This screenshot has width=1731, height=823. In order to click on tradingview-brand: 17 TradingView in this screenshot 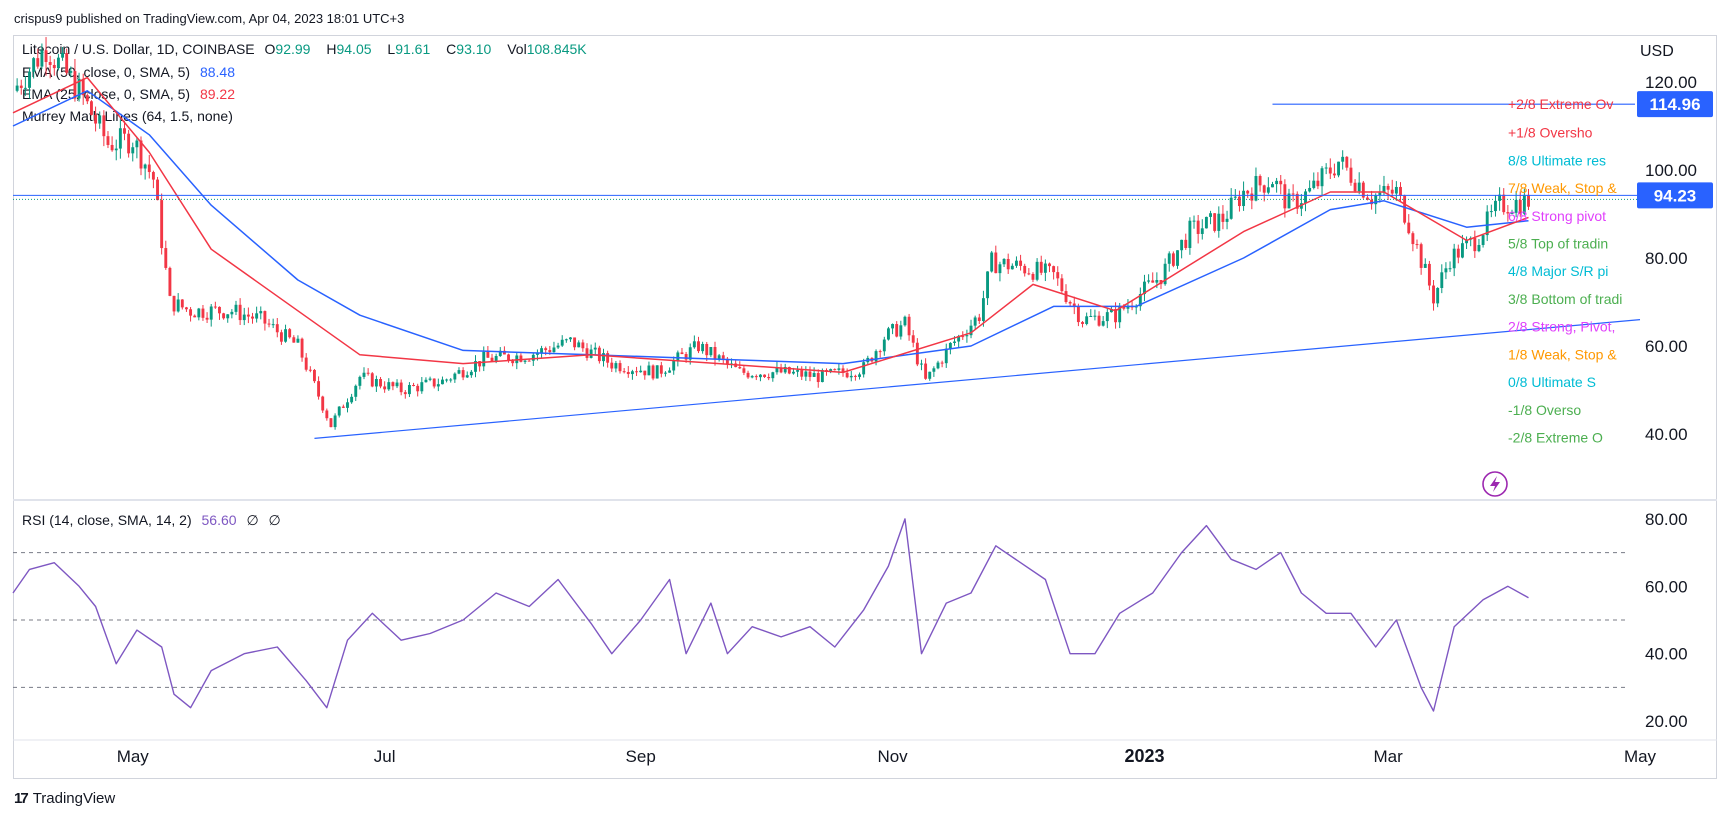, I will do `click(64, 798)`.